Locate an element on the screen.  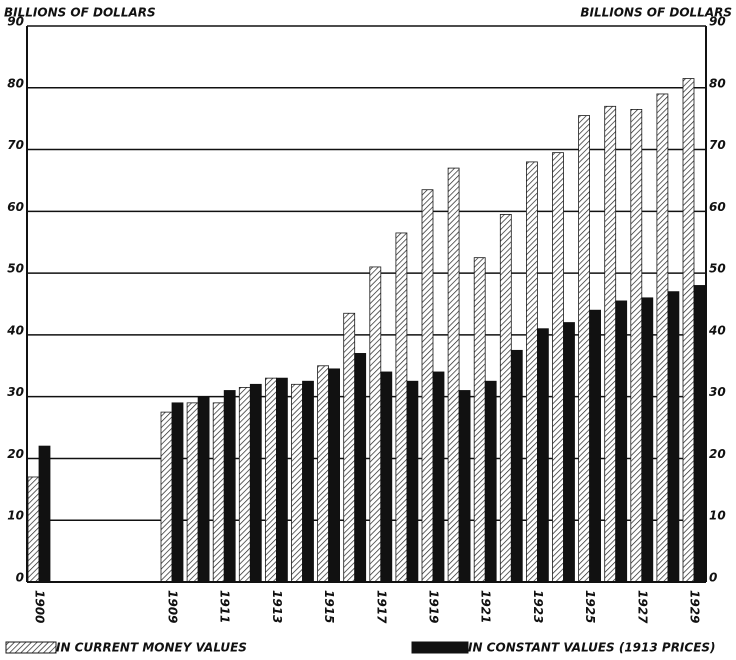
y2-axis-title: BILLIONS OF DOLLARS is located at coordinates (656, 13).